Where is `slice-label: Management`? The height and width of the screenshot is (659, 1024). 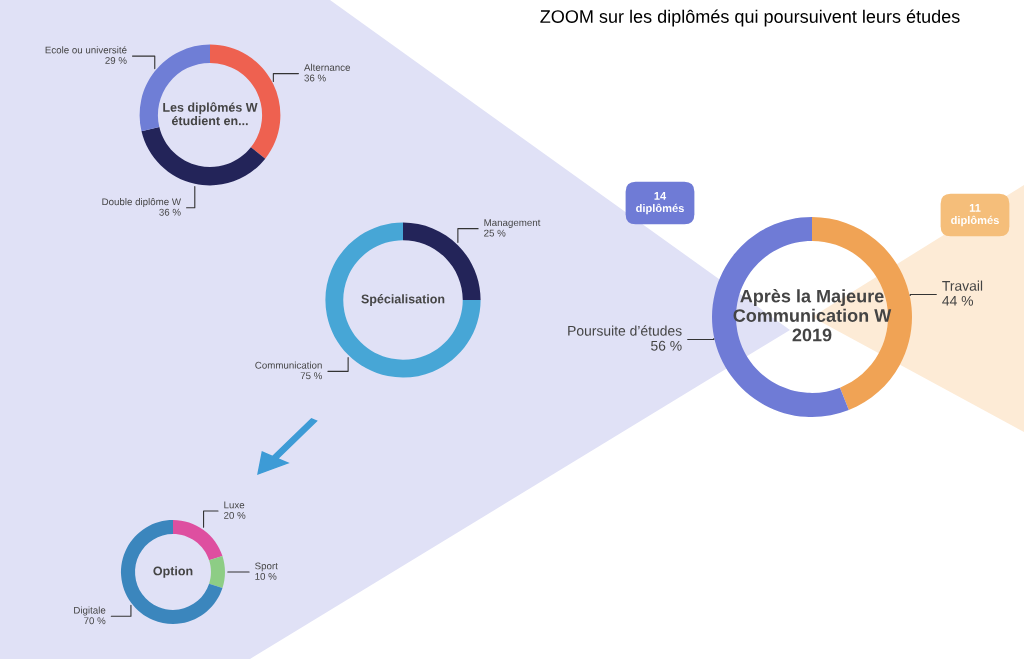 slice-label: Management is located at coordinates (512, 223).